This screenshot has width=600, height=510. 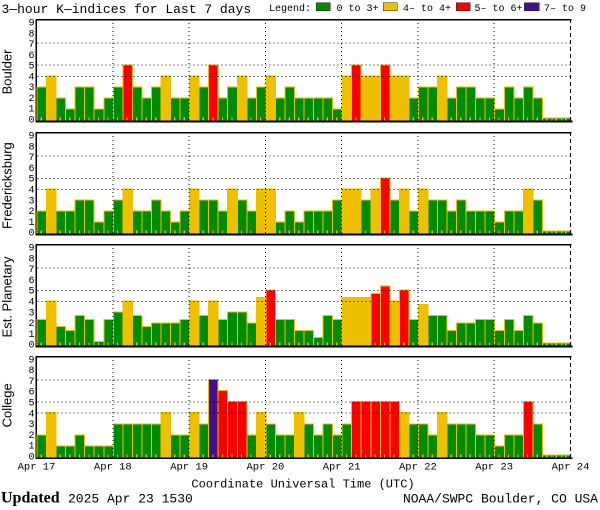 What do you see at coordinates (7, 185) in the screenshot?
I see `svg-text: Fredericksburg` at bounding box center [7, 185].